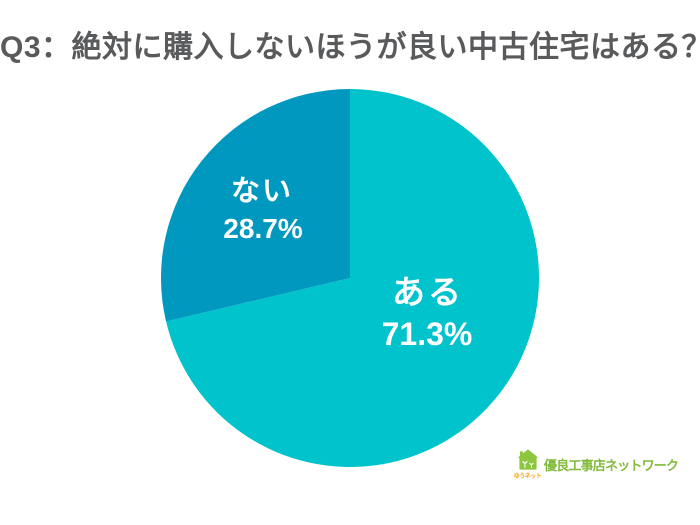 This screenshot has width=700, height=525. I want to click on slice-value-aru: 71.3%, so click(427, 334).